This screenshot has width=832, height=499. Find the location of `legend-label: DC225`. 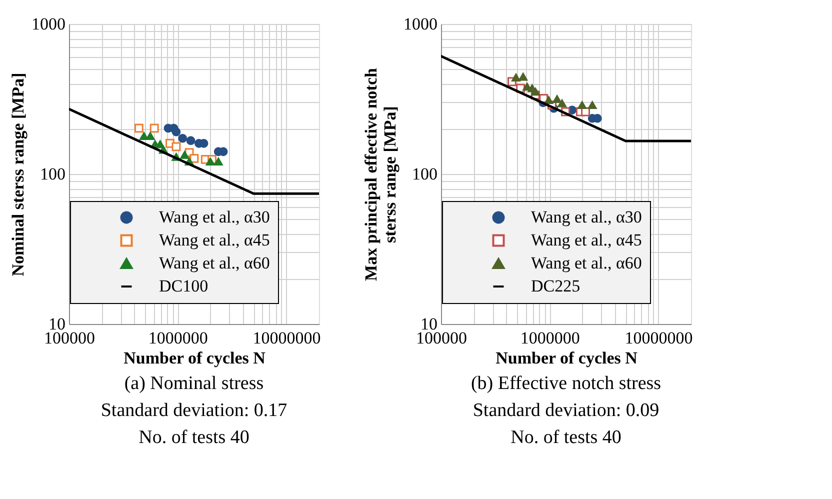

legend-label: DC225 is located at coordinates (555, 286).